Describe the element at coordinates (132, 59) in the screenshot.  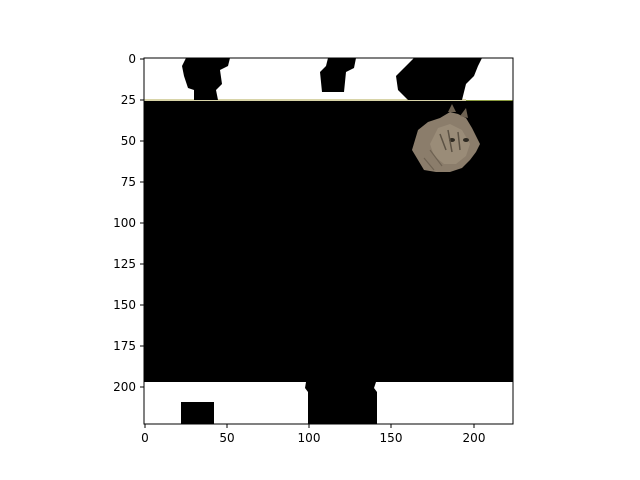
I see `y-tick-label: 0` at that location.